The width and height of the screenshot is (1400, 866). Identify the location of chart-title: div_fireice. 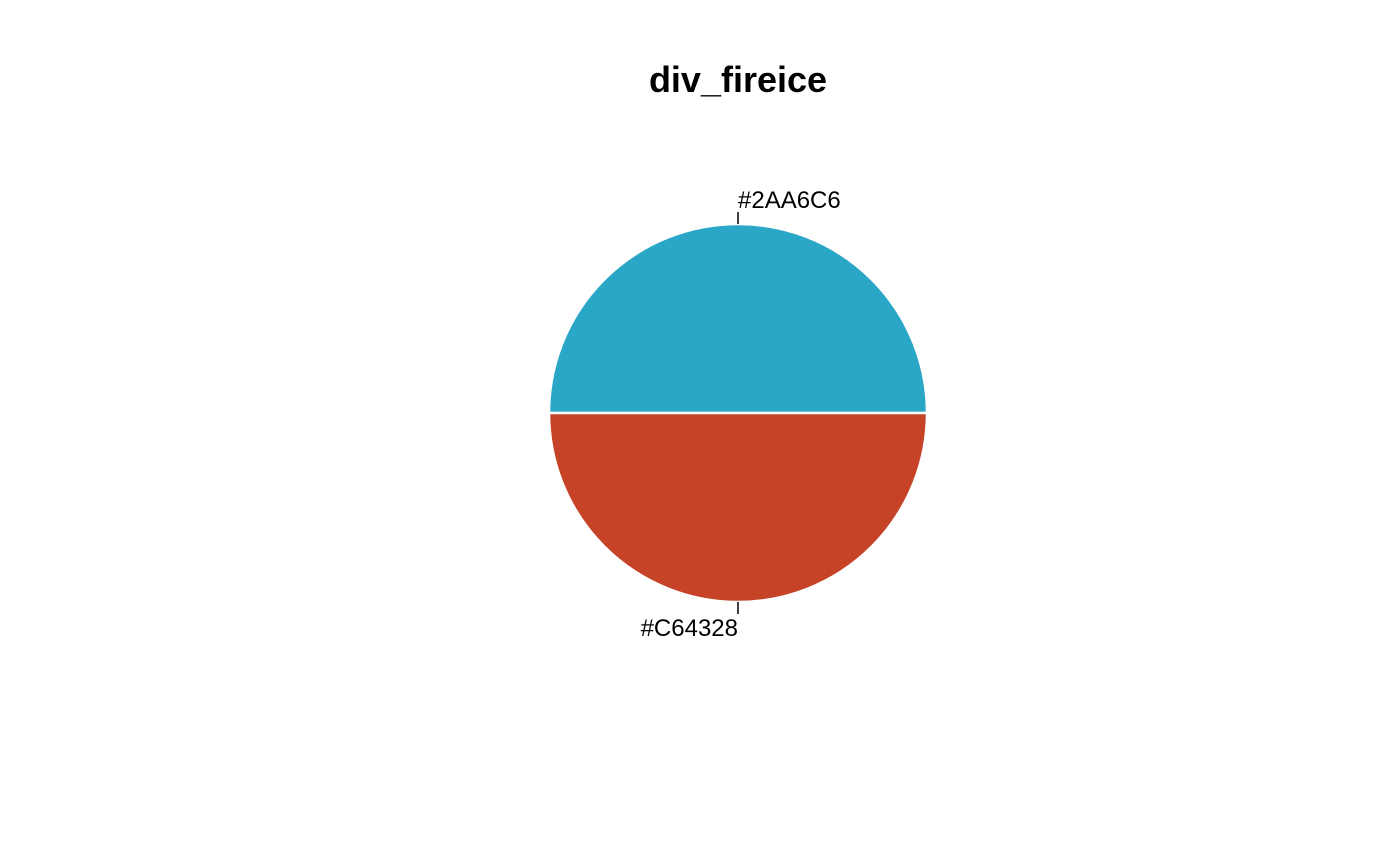
(738, 79).